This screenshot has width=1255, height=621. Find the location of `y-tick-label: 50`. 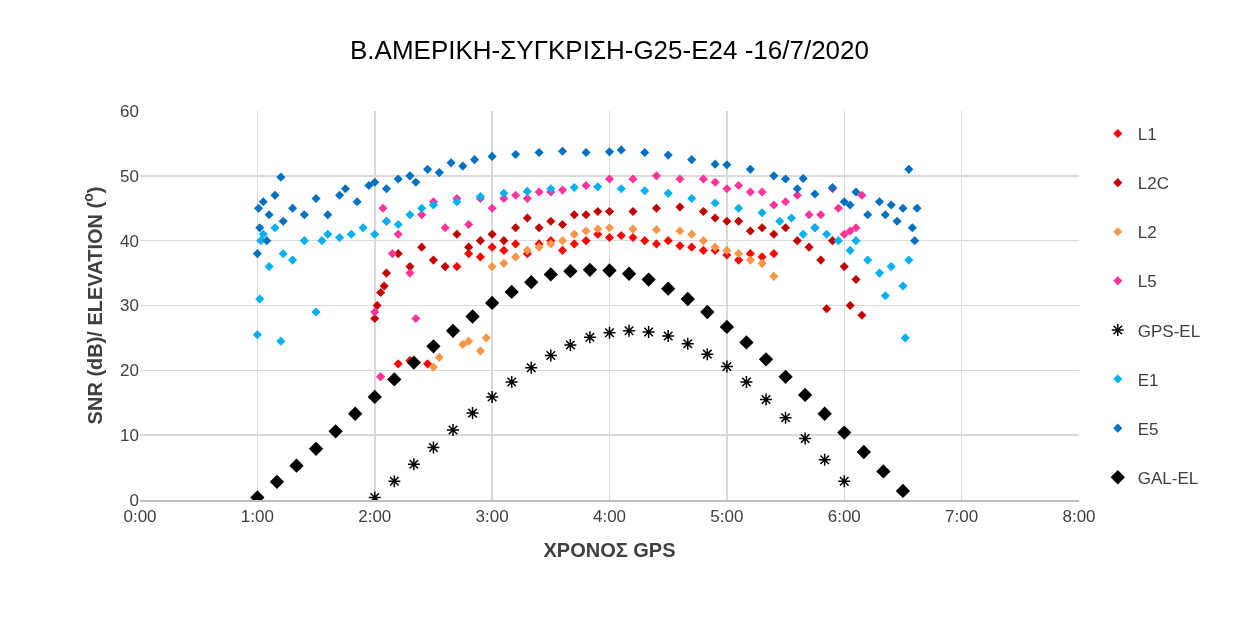

y-tick-label: 50 is located at coordinates (129, 176).